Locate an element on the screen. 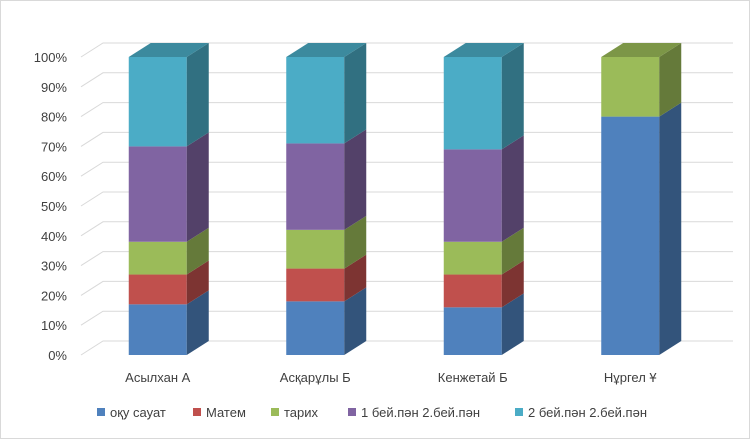 This screenshot has height=439, width=750. x-category-label: Кенжетай Б is located at coordinates (473, 377).